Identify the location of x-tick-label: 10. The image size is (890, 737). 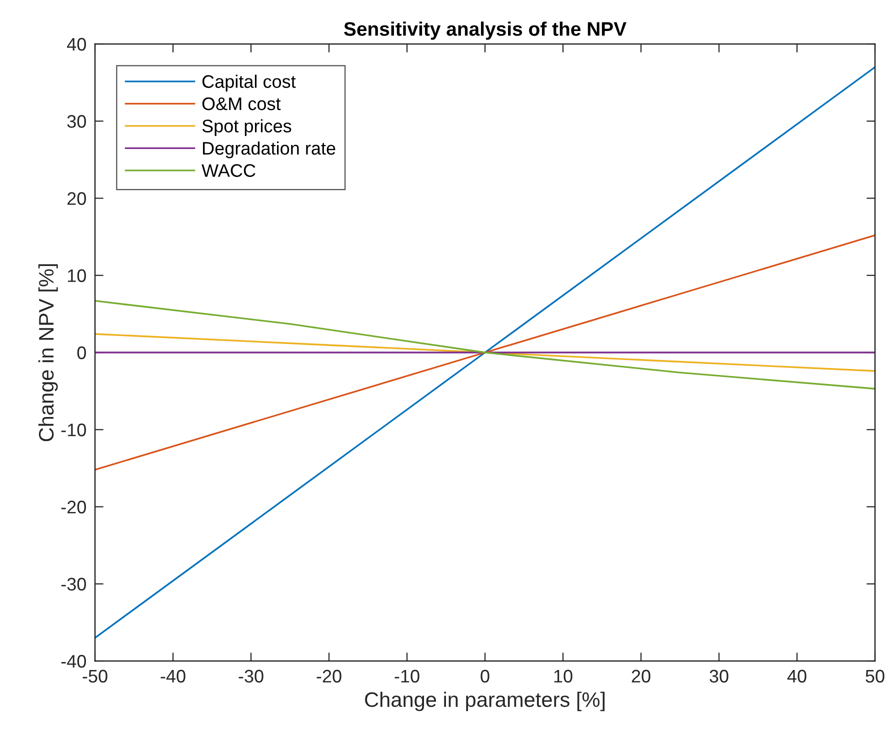
(563, 676).